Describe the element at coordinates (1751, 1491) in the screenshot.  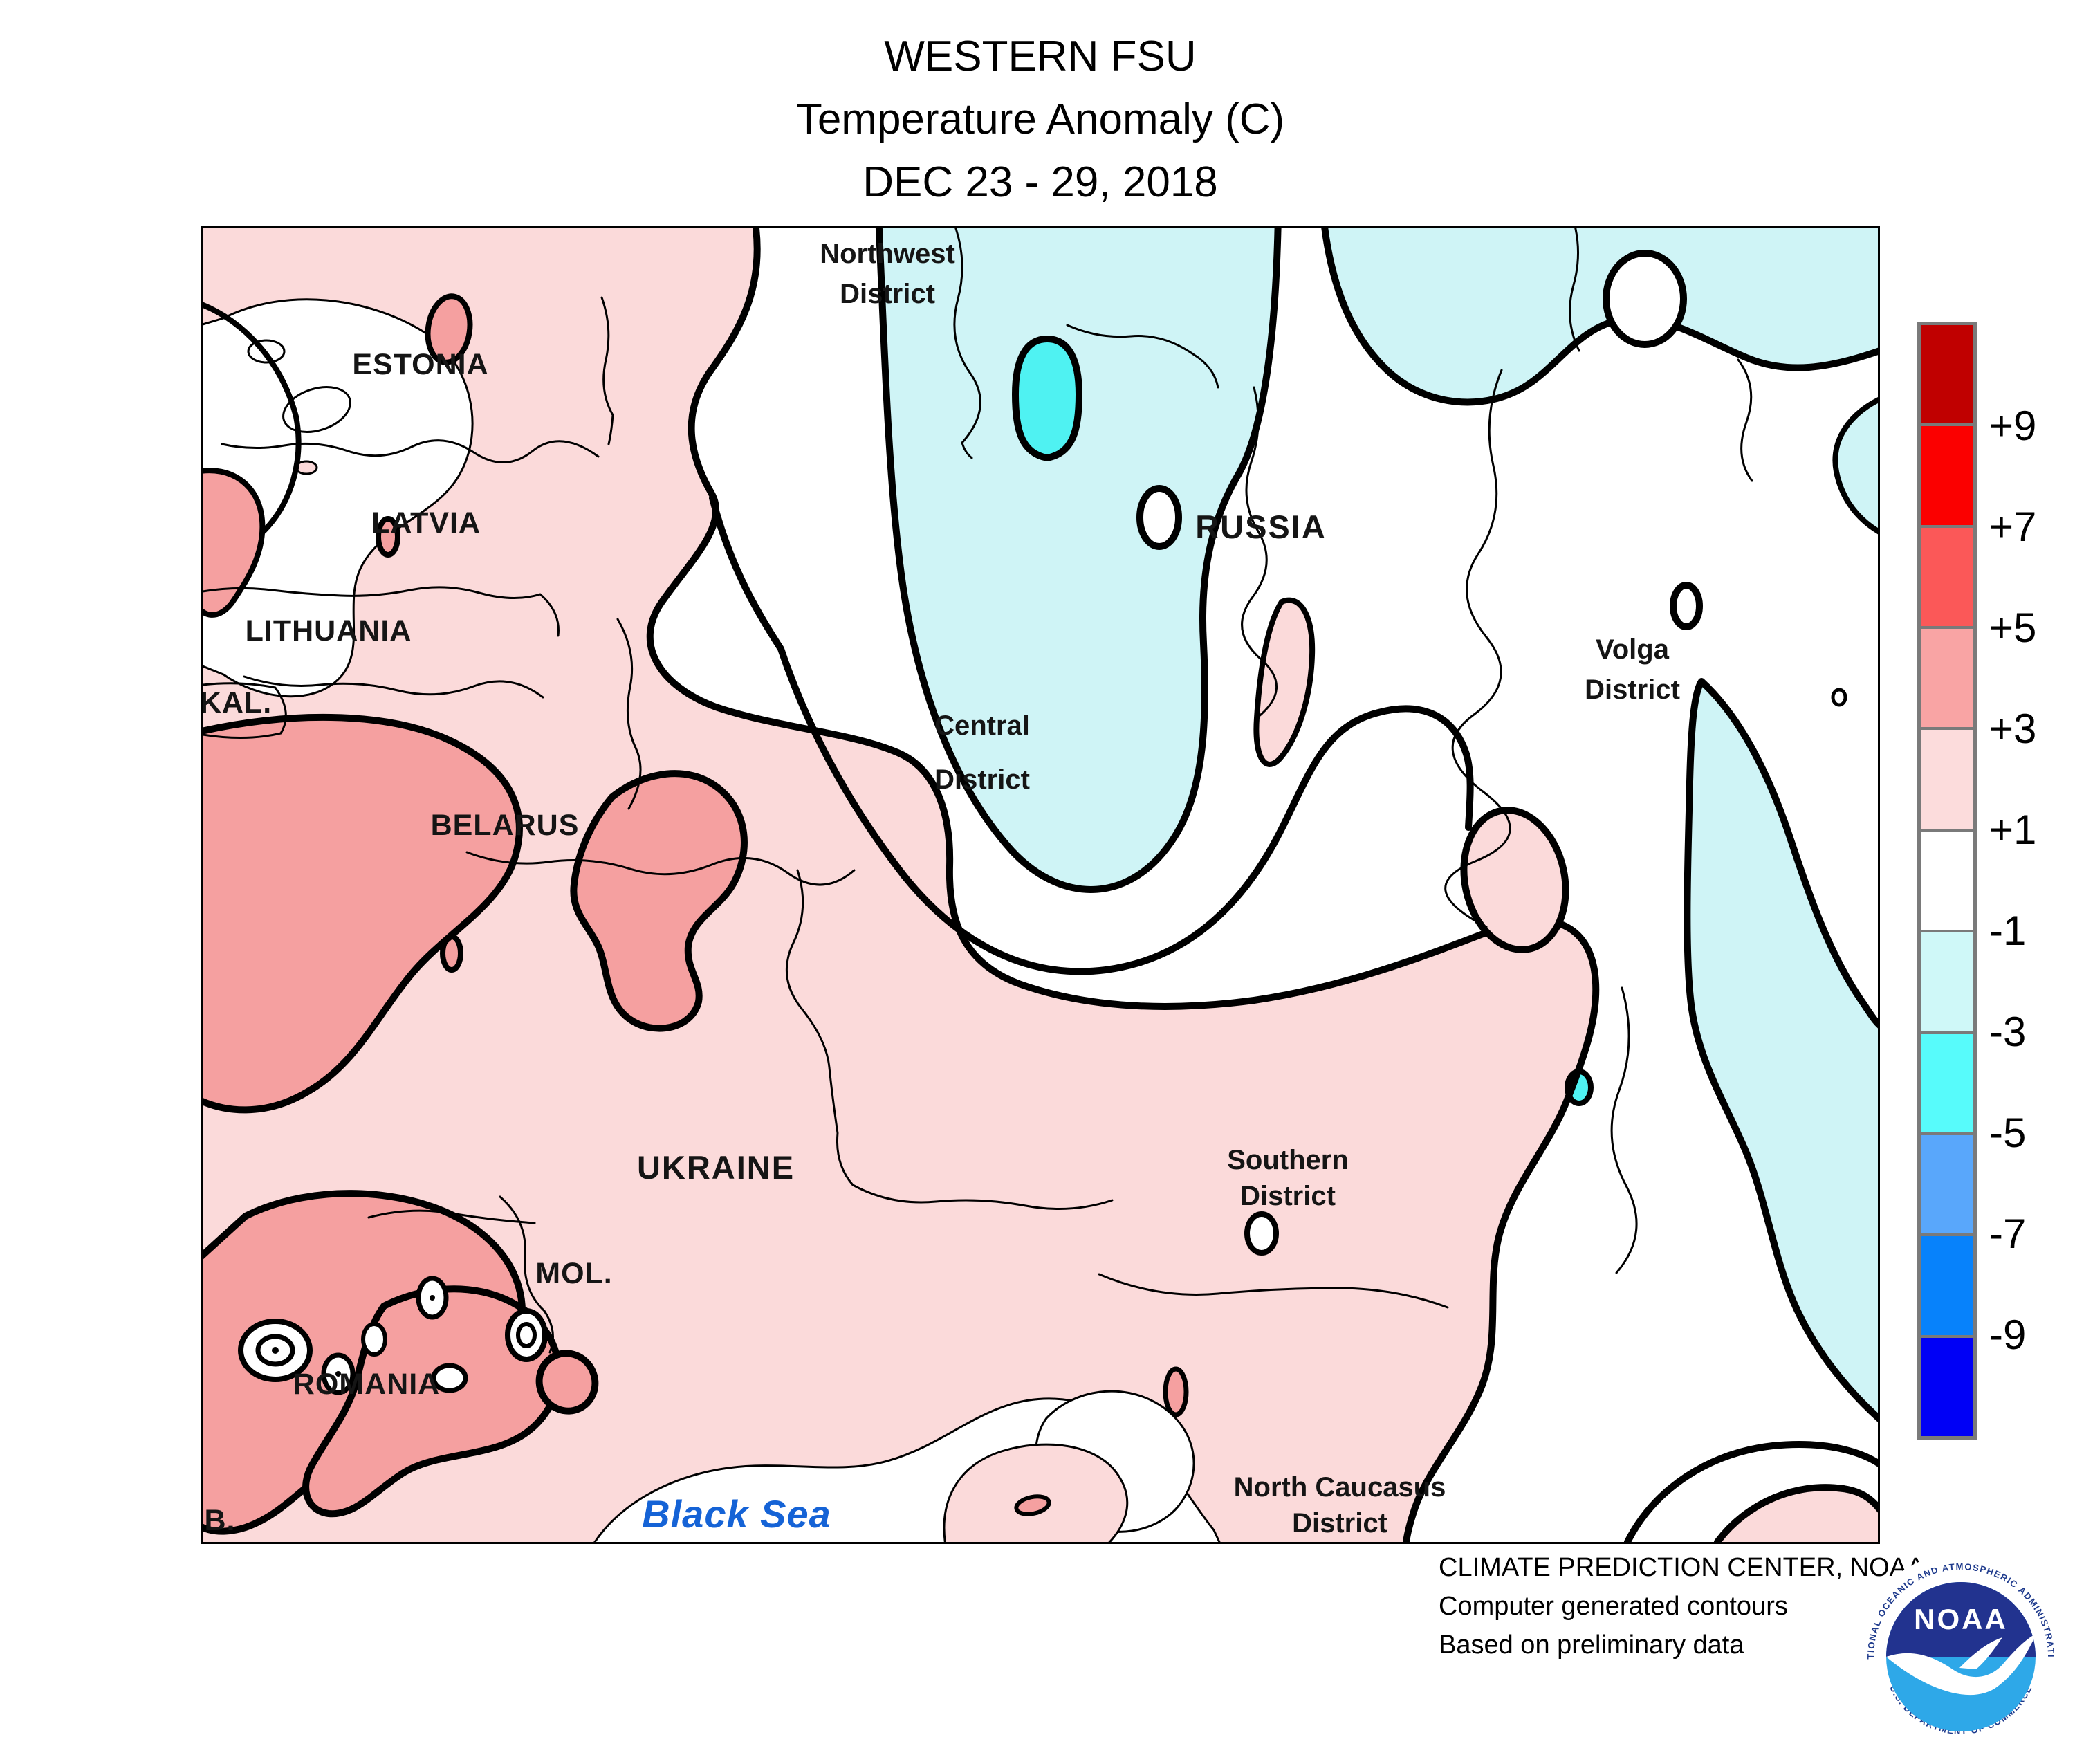
I see `bottom-right-region` at that location.